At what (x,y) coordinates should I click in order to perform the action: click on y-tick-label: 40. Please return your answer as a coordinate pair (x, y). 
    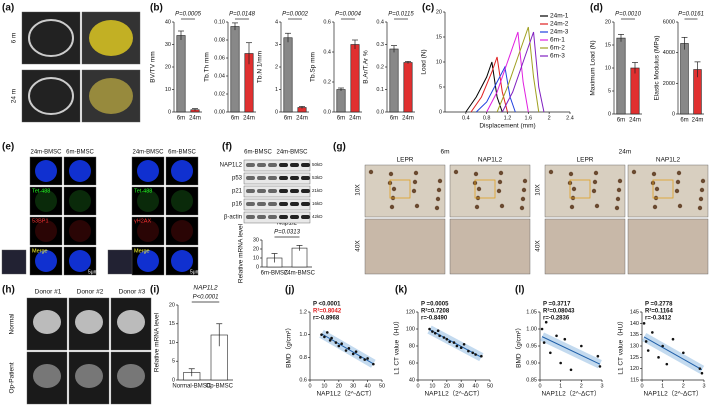
    Looking at the image, I should click on (168, 22).